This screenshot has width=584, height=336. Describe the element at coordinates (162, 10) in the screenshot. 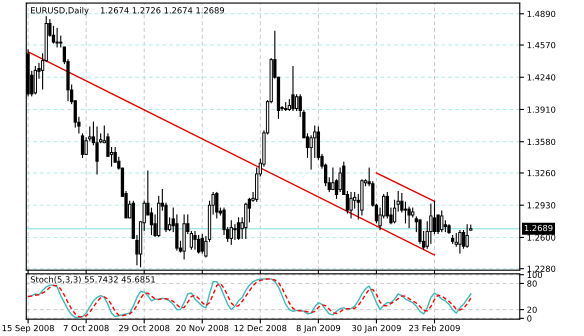

I see `annotation: 1.2674 1.2726 1.2674 1.2689` at that location.